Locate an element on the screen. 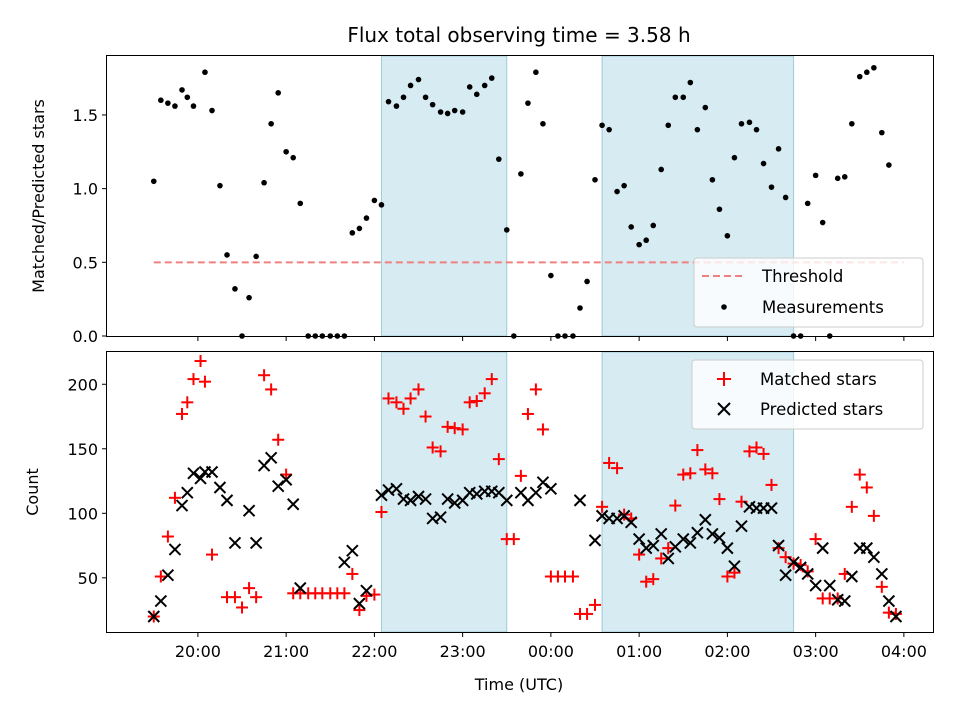  y-tick-label: 1.5 is located at coordinates (85, 115).